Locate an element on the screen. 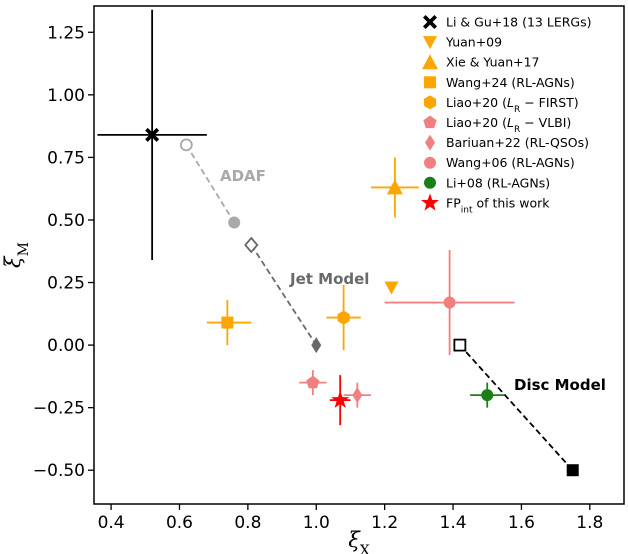 The height and width of the screenshot is (554, 628). x-axis-label: ξX is located at coordinates (359, 541).